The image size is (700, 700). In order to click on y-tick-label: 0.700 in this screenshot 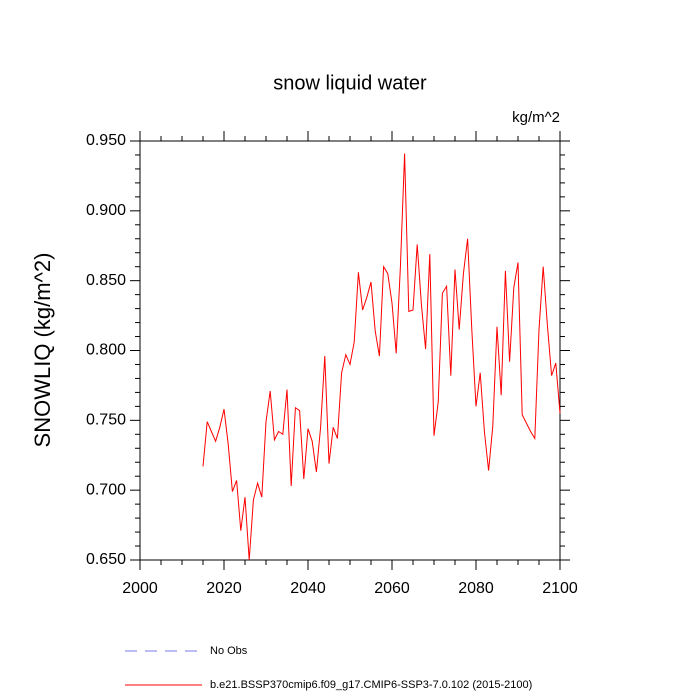, I will do `click(106, 489)`.